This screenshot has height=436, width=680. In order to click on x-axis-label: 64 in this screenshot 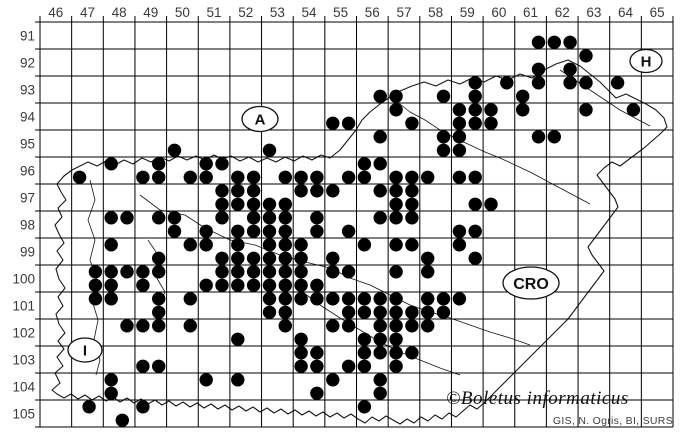, I will do `click(626, 12)`.